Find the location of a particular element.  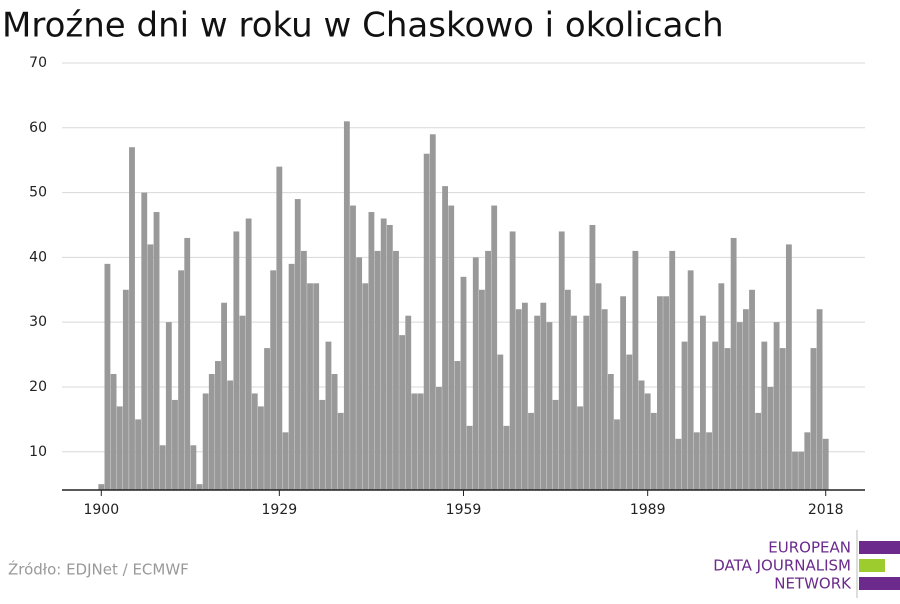

y-tick-label: 10 is located at coordinates (38, 452).